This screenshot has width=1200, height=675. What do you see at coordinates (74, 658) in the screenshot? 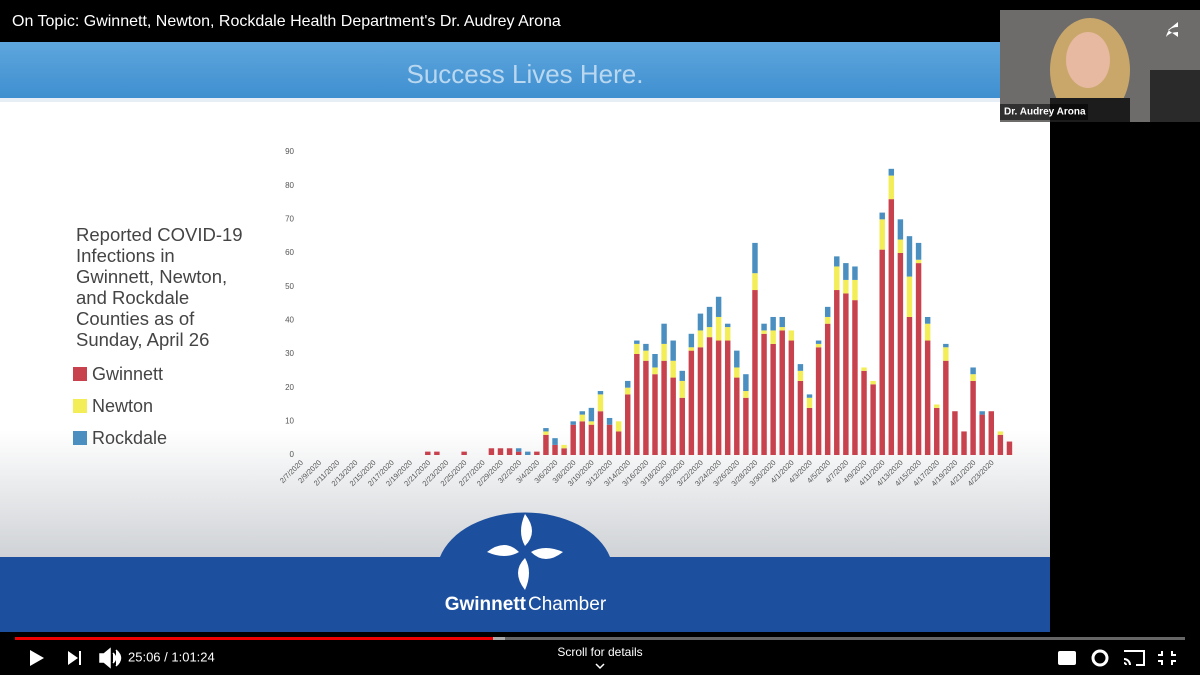
I see `next-button` at bounding box center [74, 658].